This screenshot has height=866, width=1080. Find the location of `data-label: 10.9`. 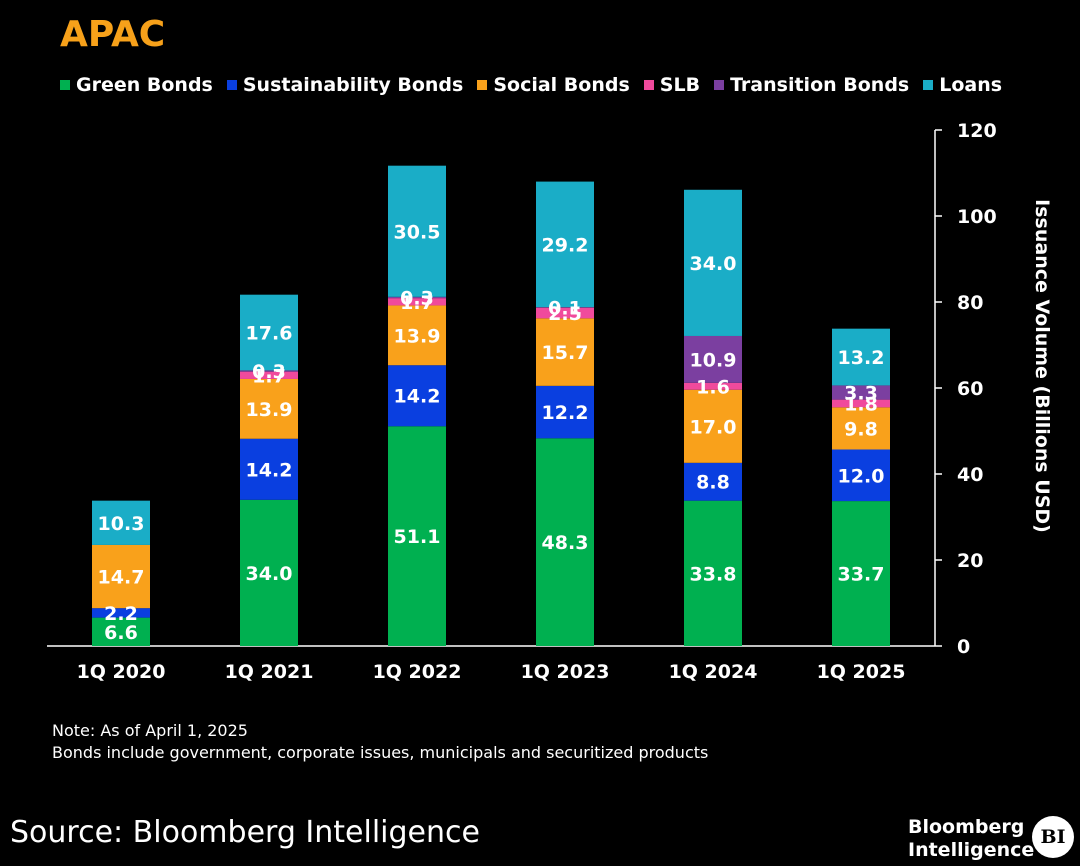

data-label: 10.9 is located at coordinates (713, 360).